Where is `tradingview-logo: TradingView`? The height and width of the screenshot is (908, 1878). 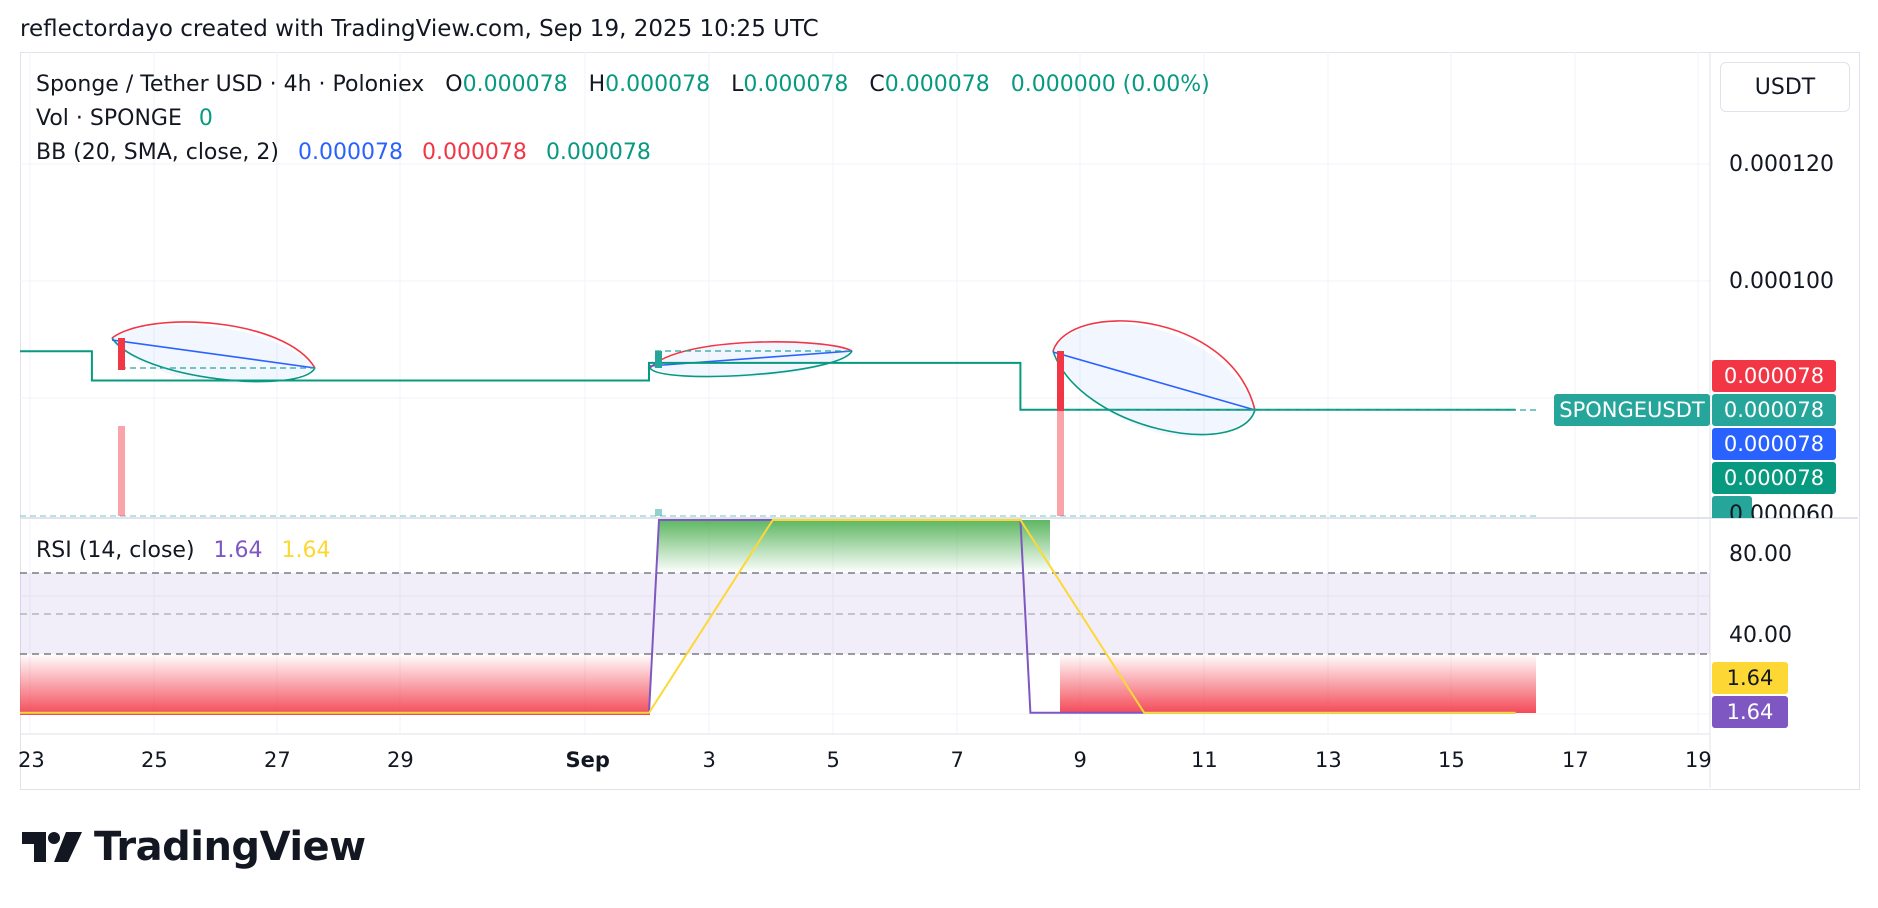 tradingview-logo: TradingView is located at coordinates (194, 847).